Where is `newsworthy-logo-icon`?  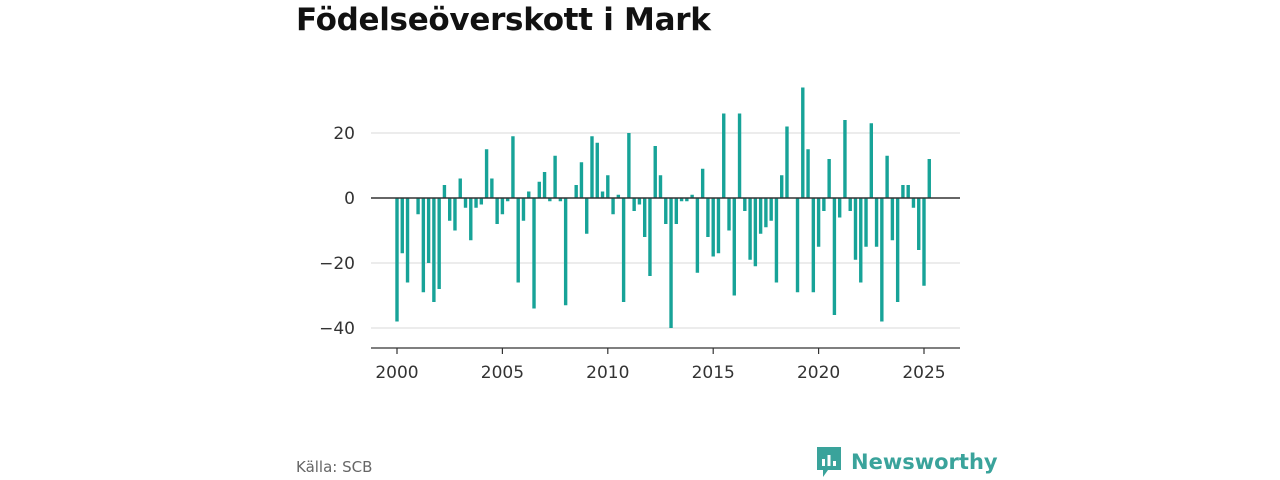
newsworthy-logo-icon is located at coordinates (829, 462).